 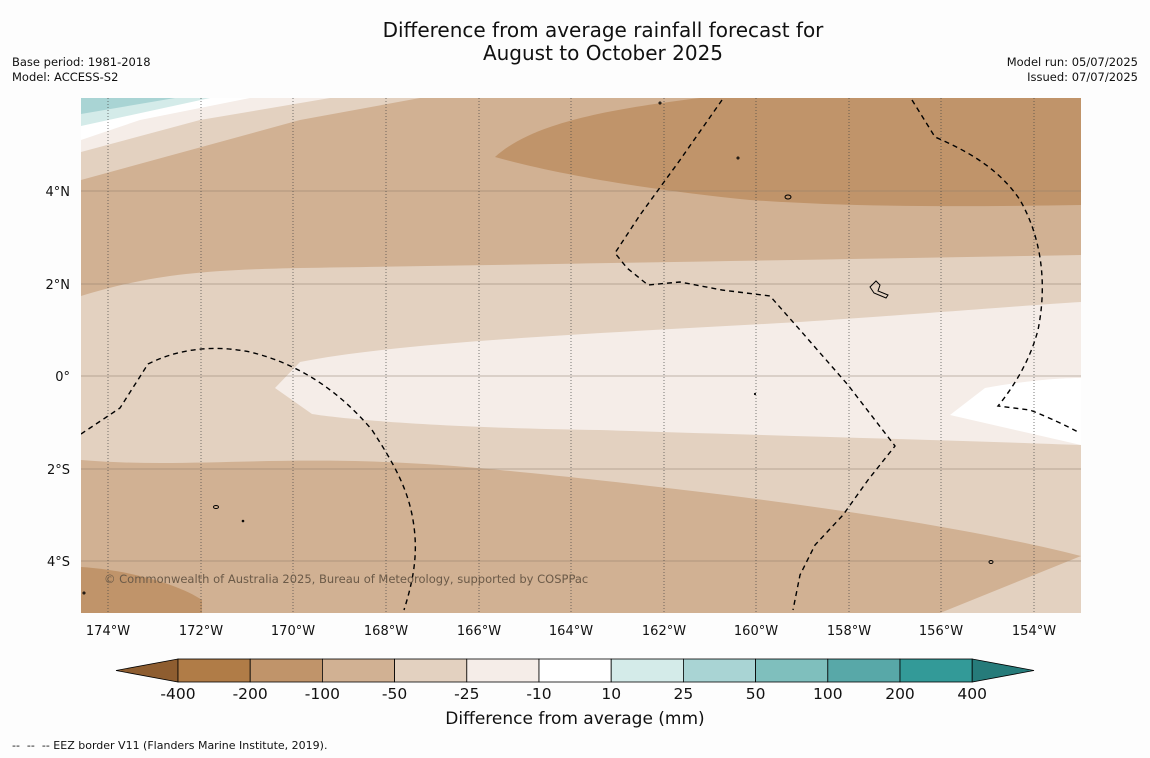 I want to click on lat-label: 0°, so click(x=62, y=377).